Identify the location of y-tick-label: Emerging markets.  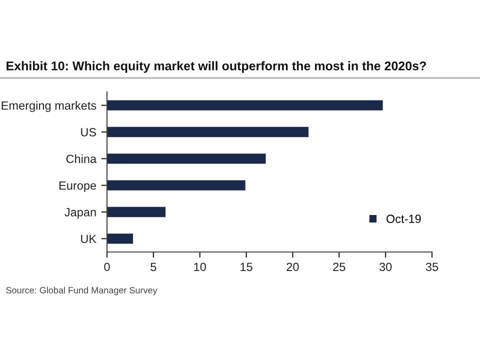
(49, 106).